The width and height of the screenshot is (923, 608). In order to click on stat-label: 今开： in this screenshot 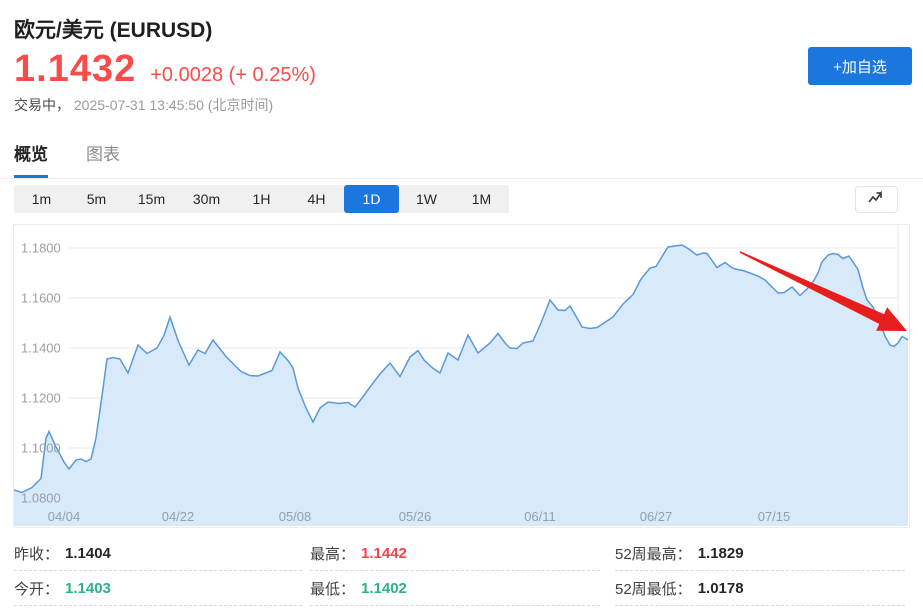, I will do `click(37, 589)`.